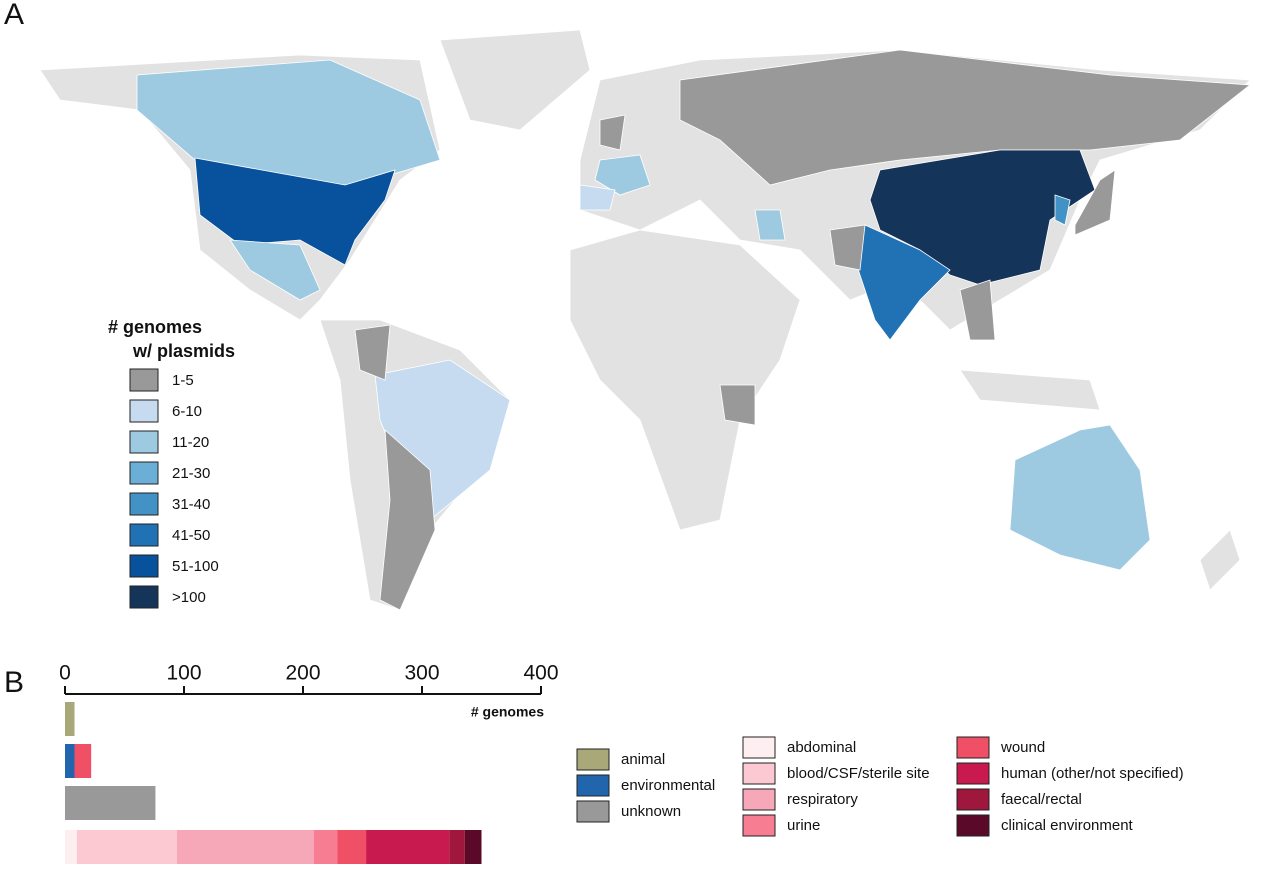 The width and height of the screenshot is (1280, 882). I want to click on legend-label: 6-10, so click(187, 411).